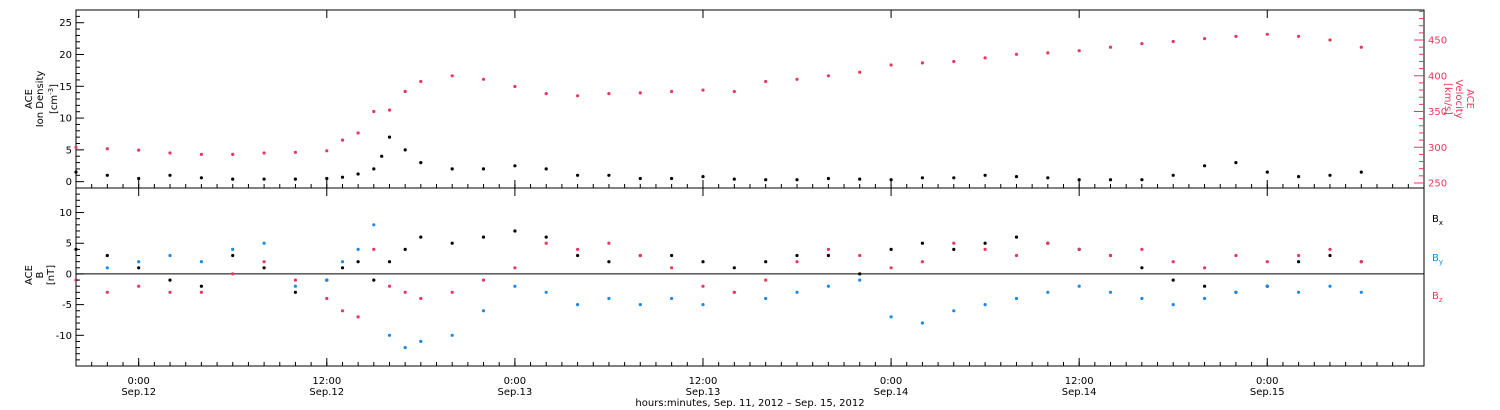  Describe the element at coordinates (54, 86) in the screenshot. I see `ion-density-unit-close: ]` at that location.